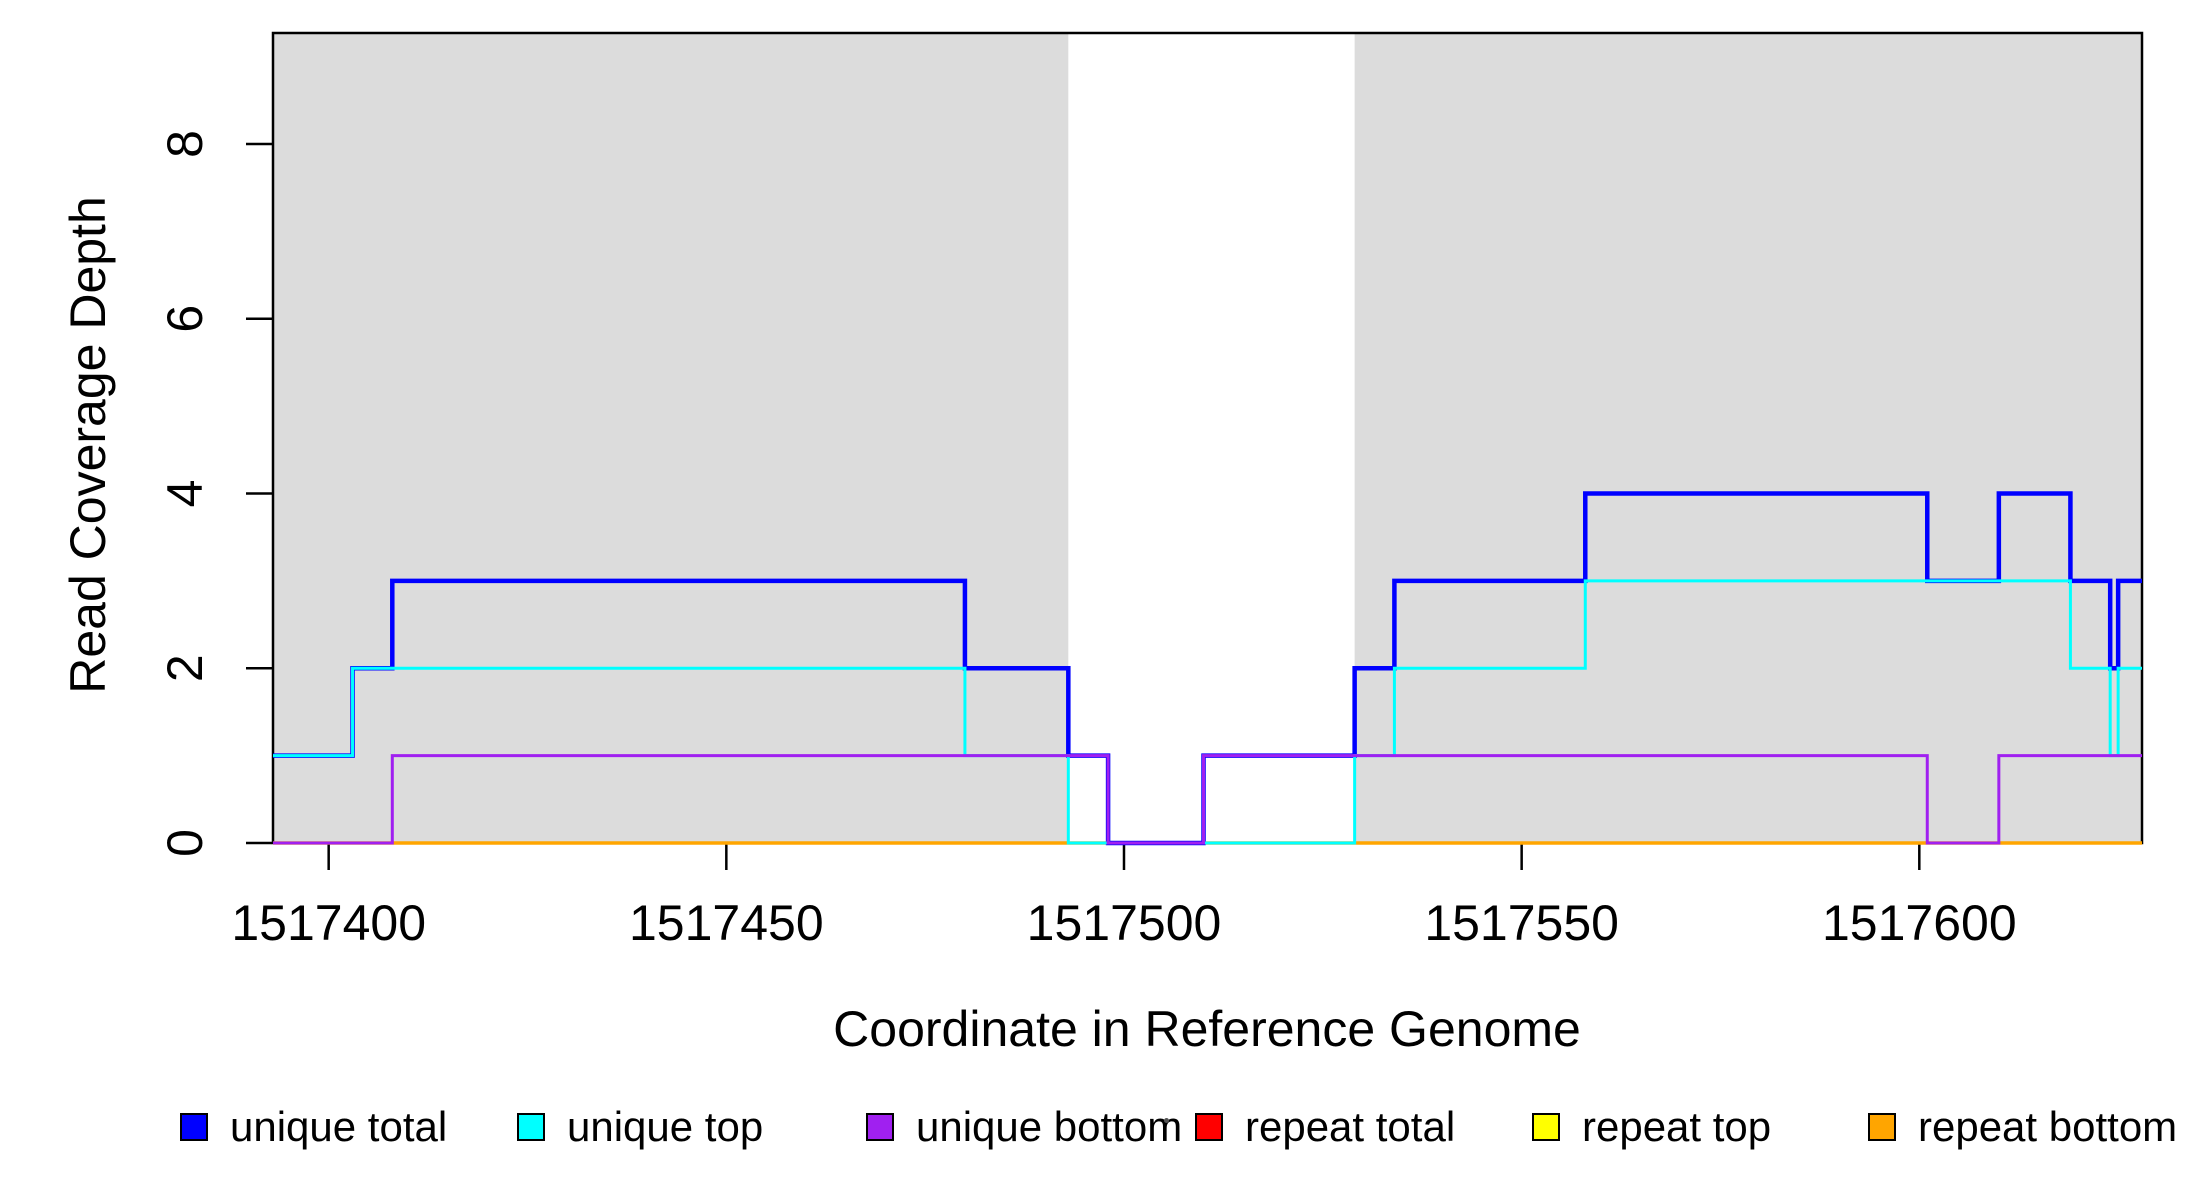 The image size is (2200, 1200). I want to click on x-axis-title: Coordinate in Reference Genome, so click(1207, 1029).